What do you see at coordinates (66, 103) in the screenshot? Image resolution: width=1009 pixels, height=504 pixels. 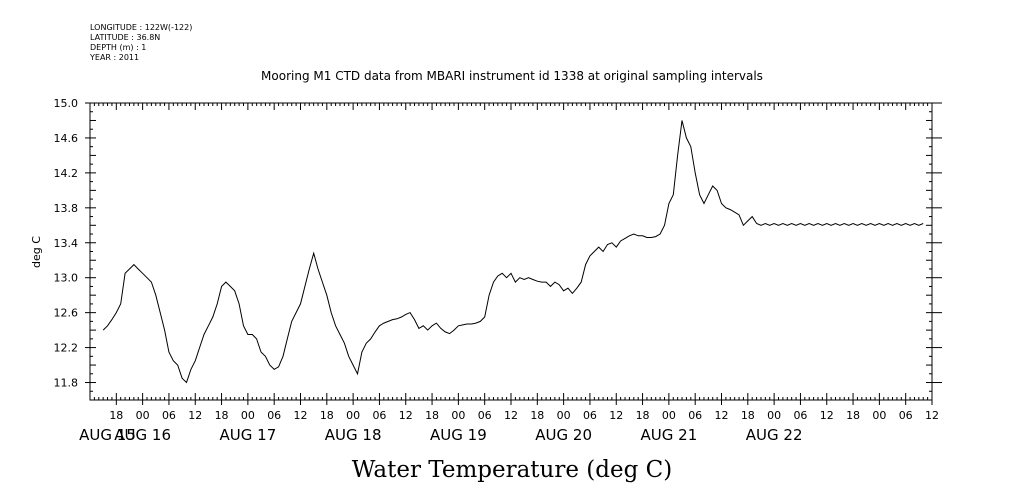 I see `y-tick-label: 15.0` at bounding box center [66, 103].